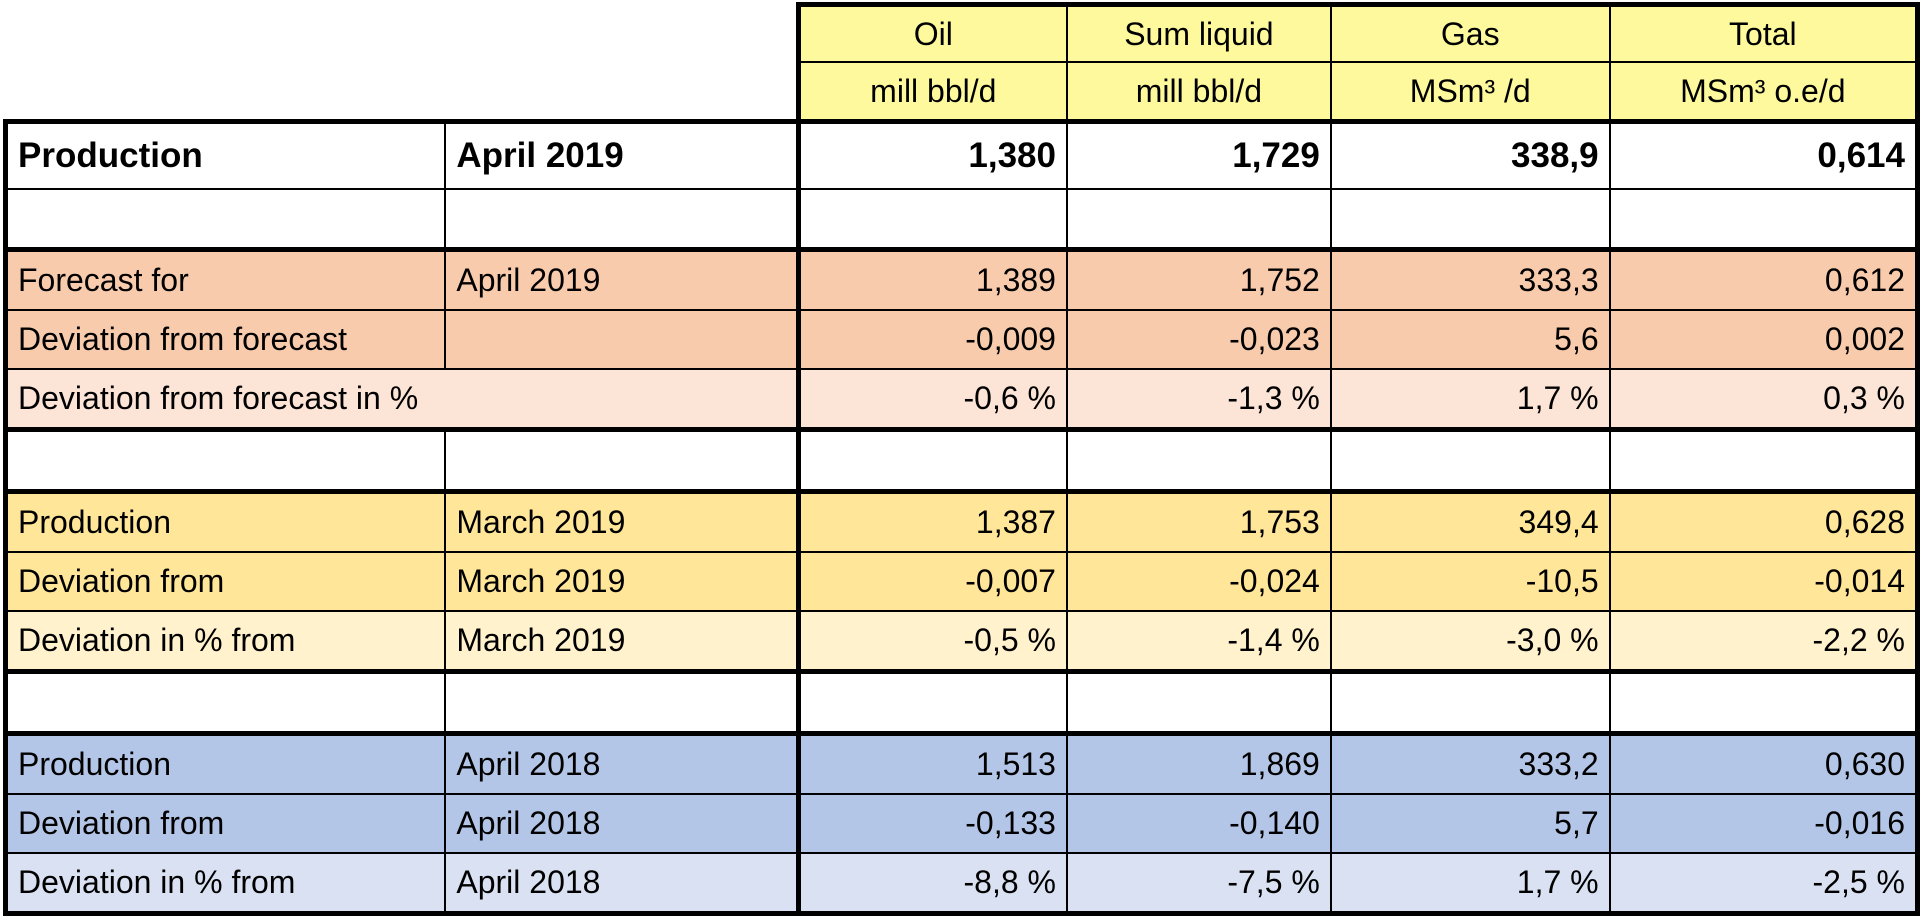 This screenshot has height=916, width=1920. I want to click on row-value: -1,4 %, so click(1198, 641).